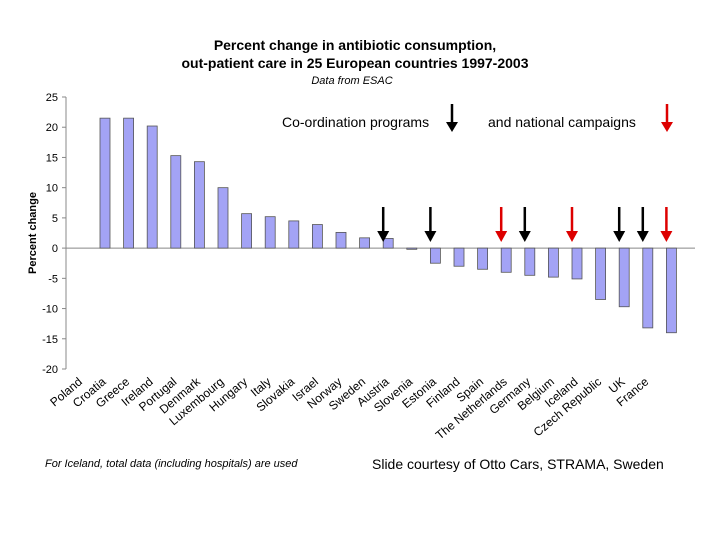 This screenshot has height=545, width=720. What do you see at coordinates (55, 249) in the screenshot?
I see `y-tick-label: 0` at bounding box center [55, 249].